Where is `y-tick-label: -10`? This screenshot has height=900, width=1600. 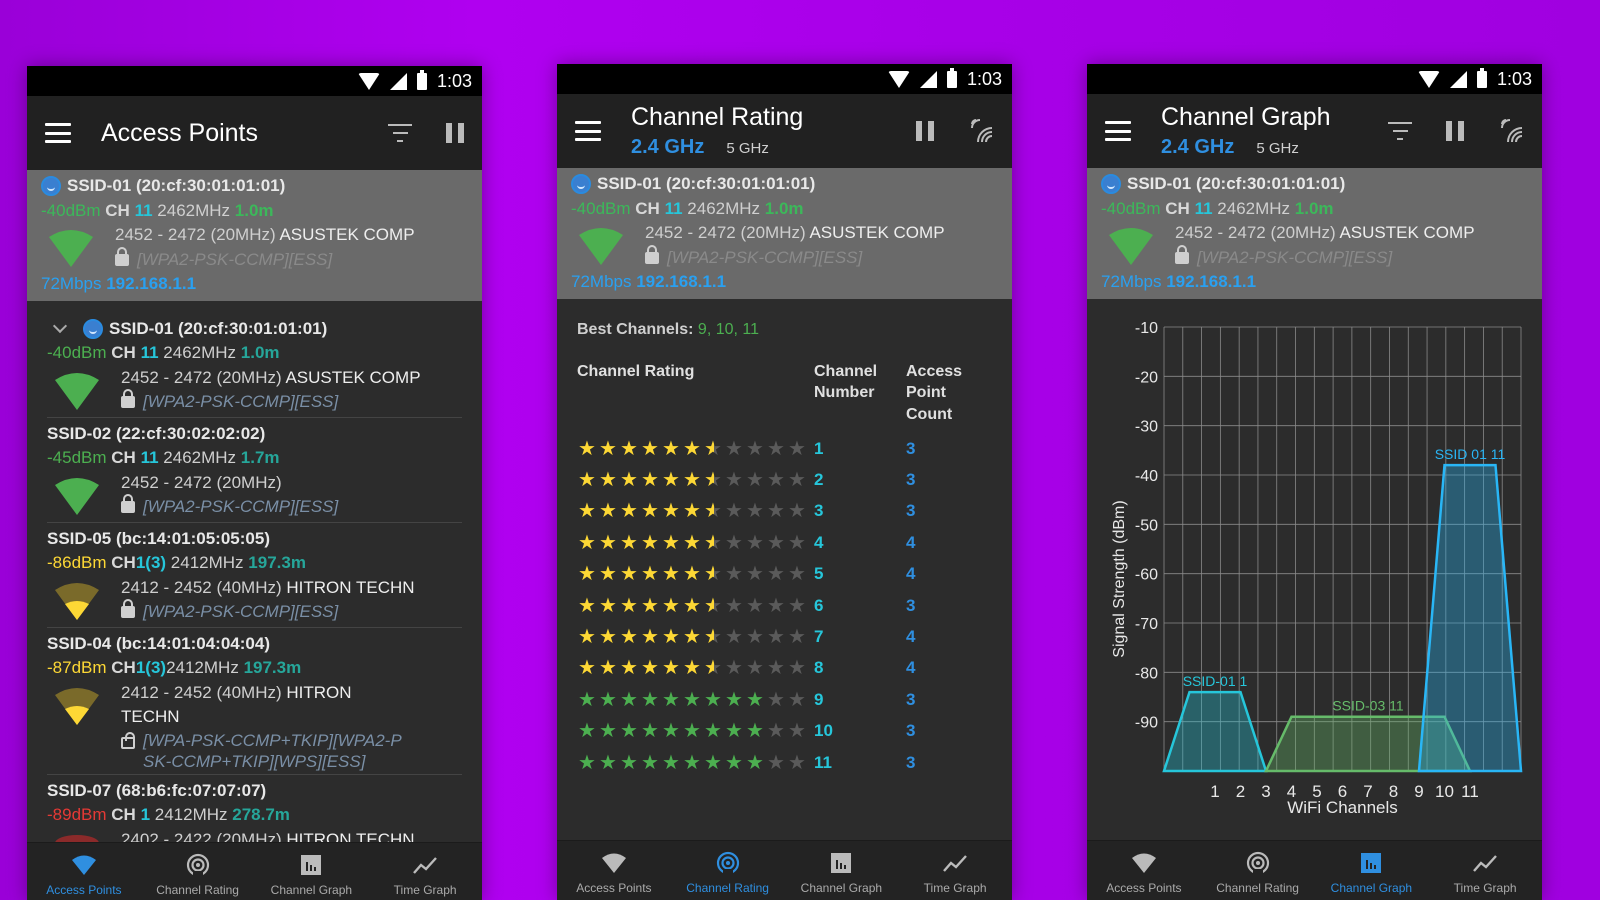 y-tick-label: -10 is located at coordinates (1146, 328).